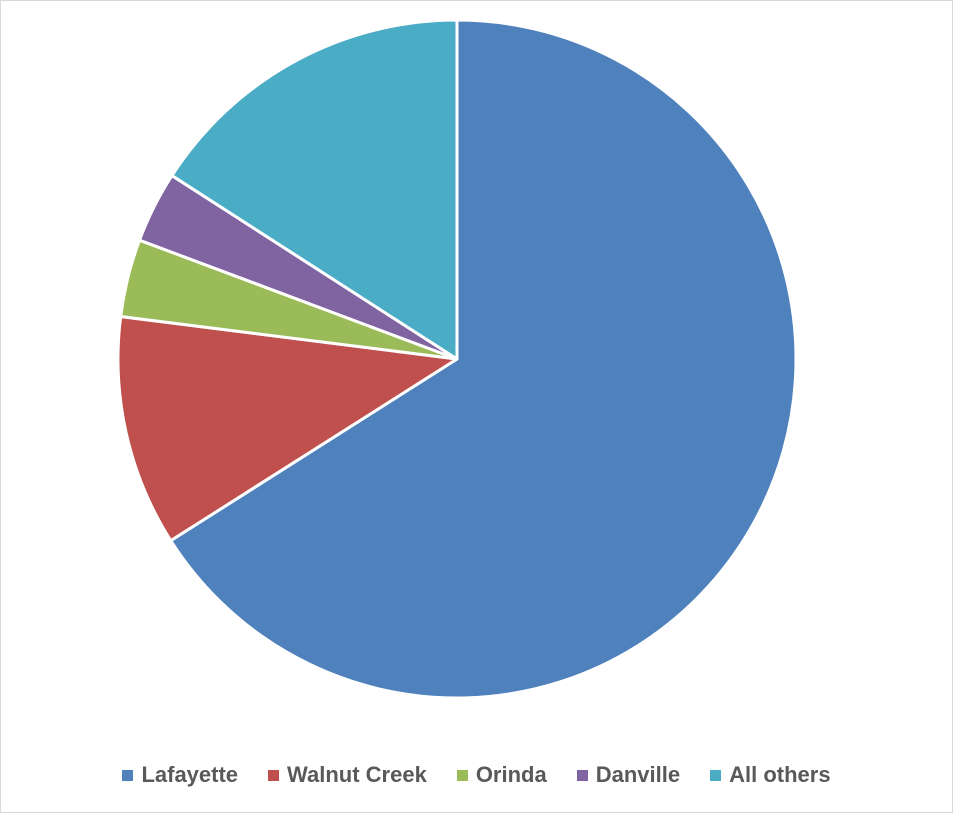 The width and height of the screenshot is (953, 813). What do you see at coordinates (128, 775) in the screenshot?
I see `legend-swatch-lafayette` at bounding box center [128, 775].